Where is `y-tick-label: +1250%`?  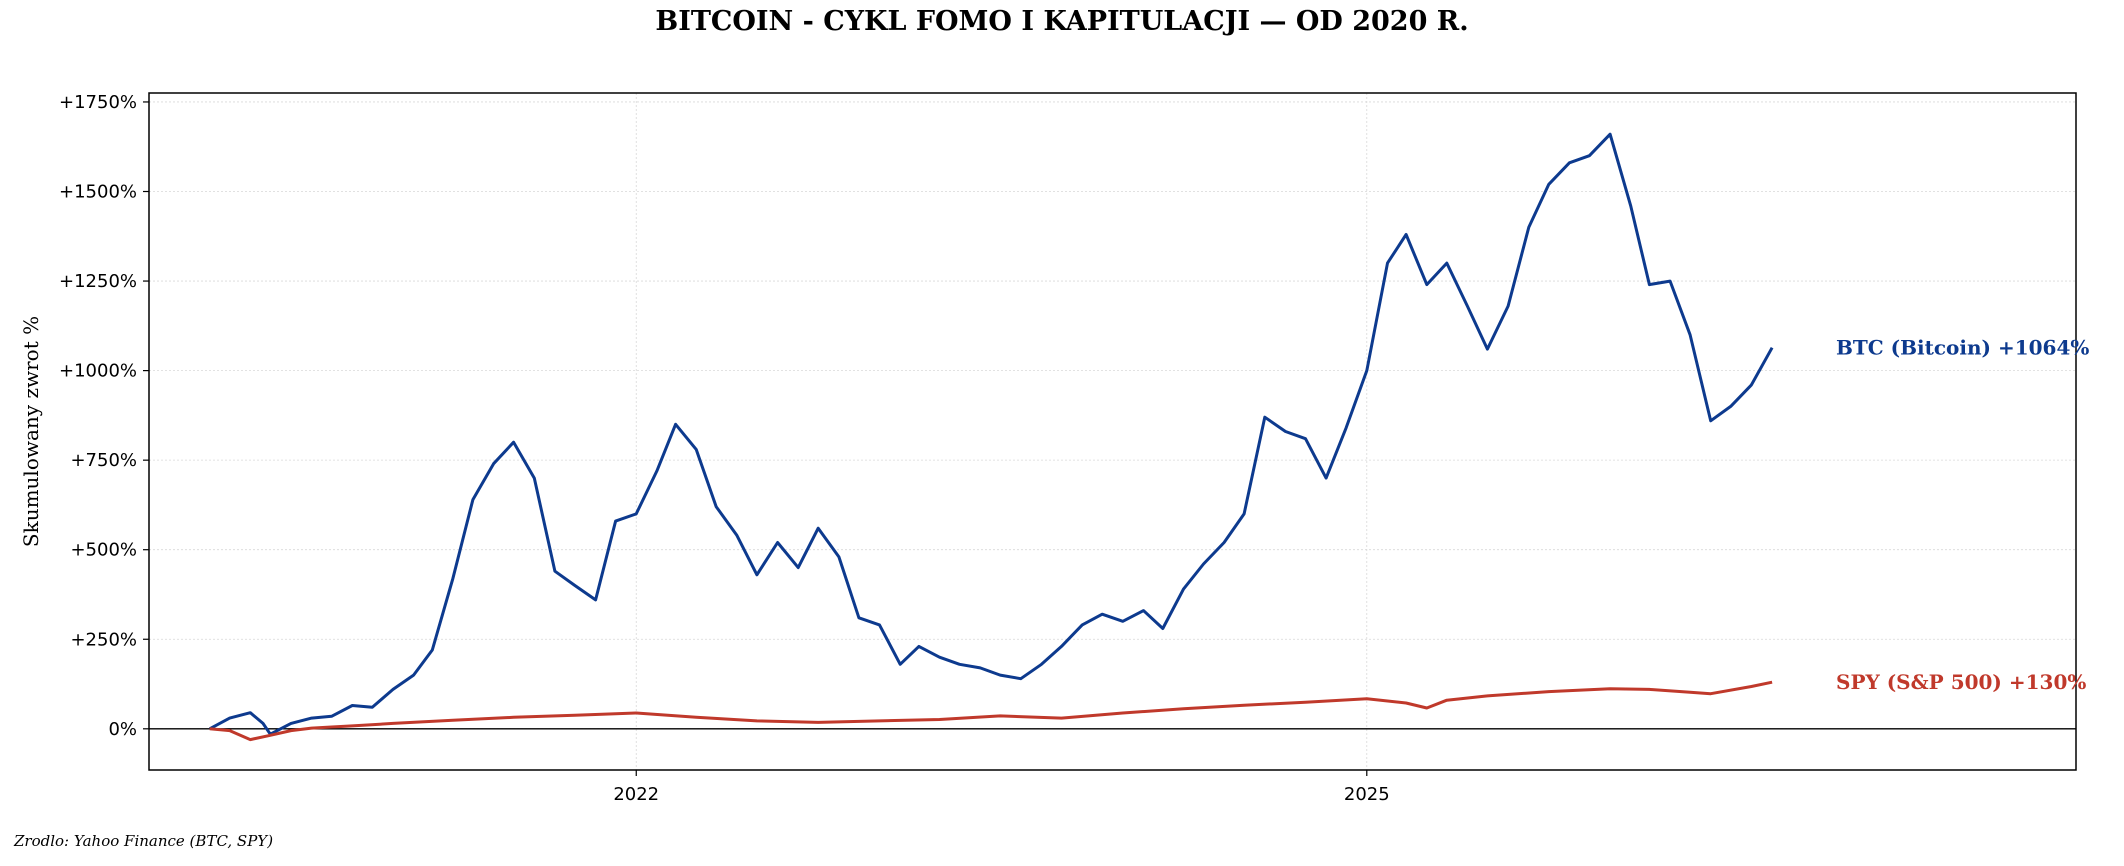 y-tick-label: +1250% is located at coordinates (98, 281).